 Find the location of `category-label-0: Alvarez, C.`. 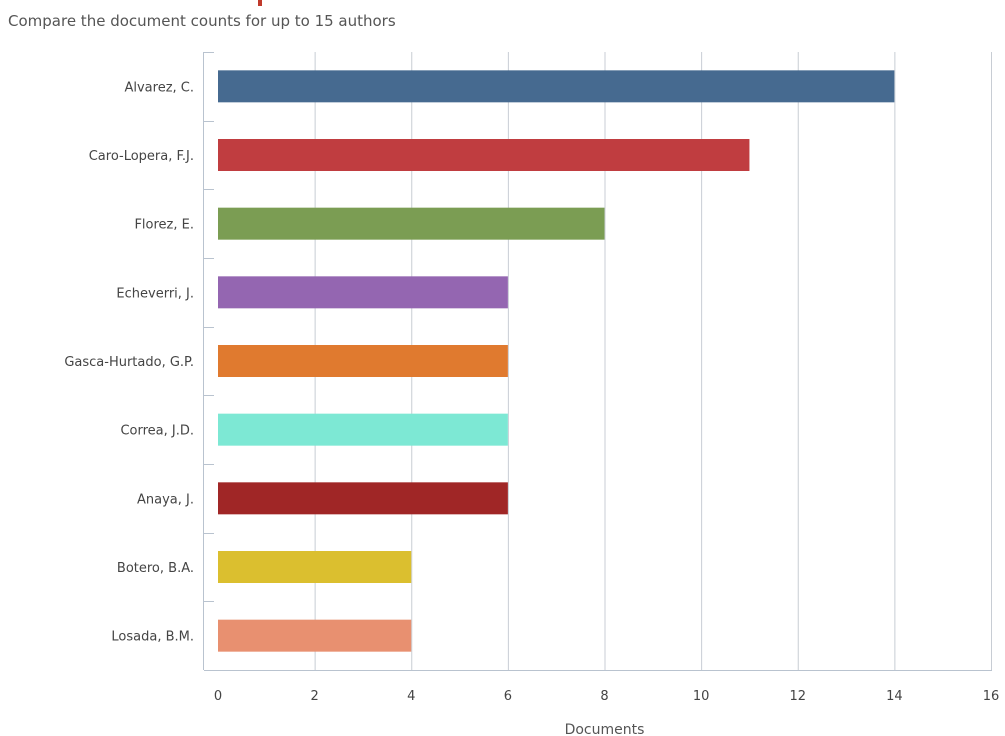

category-label-0: Alvarez, C. is located at coordinates (159, 87).